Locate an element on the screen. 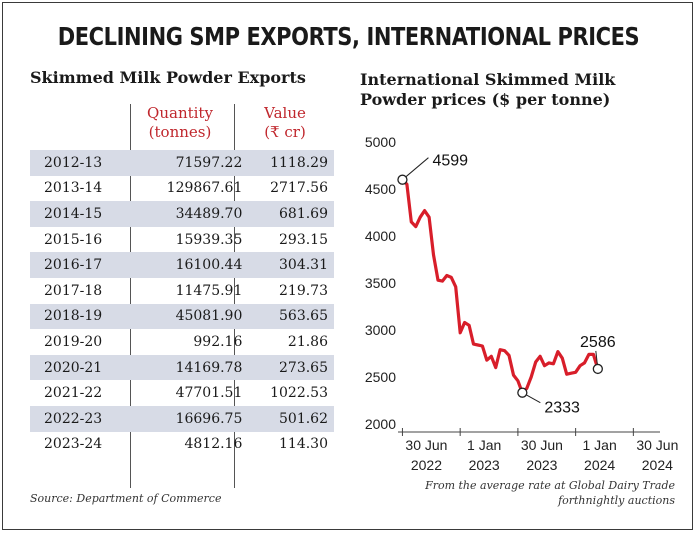 The height and width of the screenshot is (534, 697). row-value: 273.65 is located at coordinates (292, 367).